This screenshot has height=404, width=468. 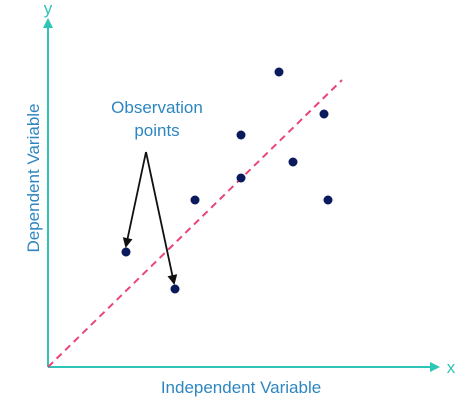 I want to click on annotation-label-line1: Observation, so click(x=157, y=107).